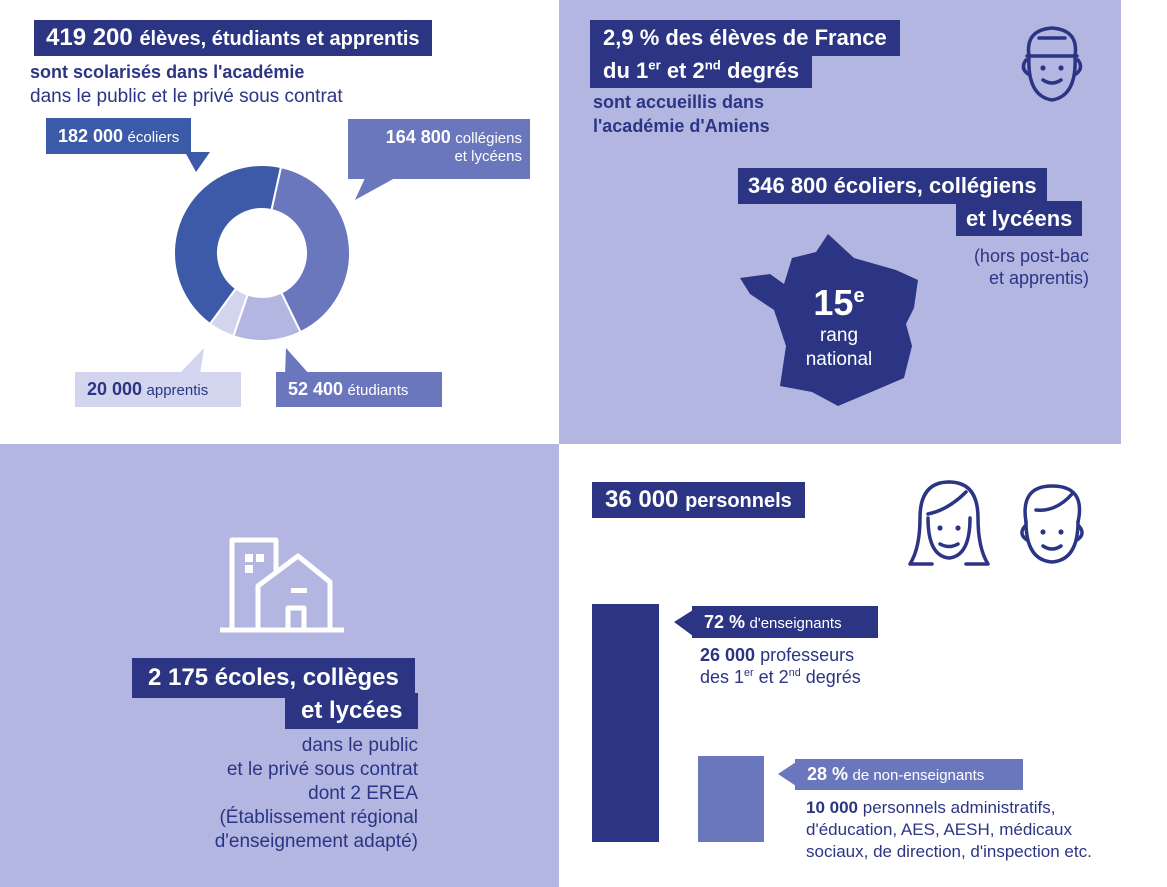  What do you see at coordinates (318, 817) in the screenshot?
I see `schools-desc-4: (Établissement régional` at bounding box center [318, 817].